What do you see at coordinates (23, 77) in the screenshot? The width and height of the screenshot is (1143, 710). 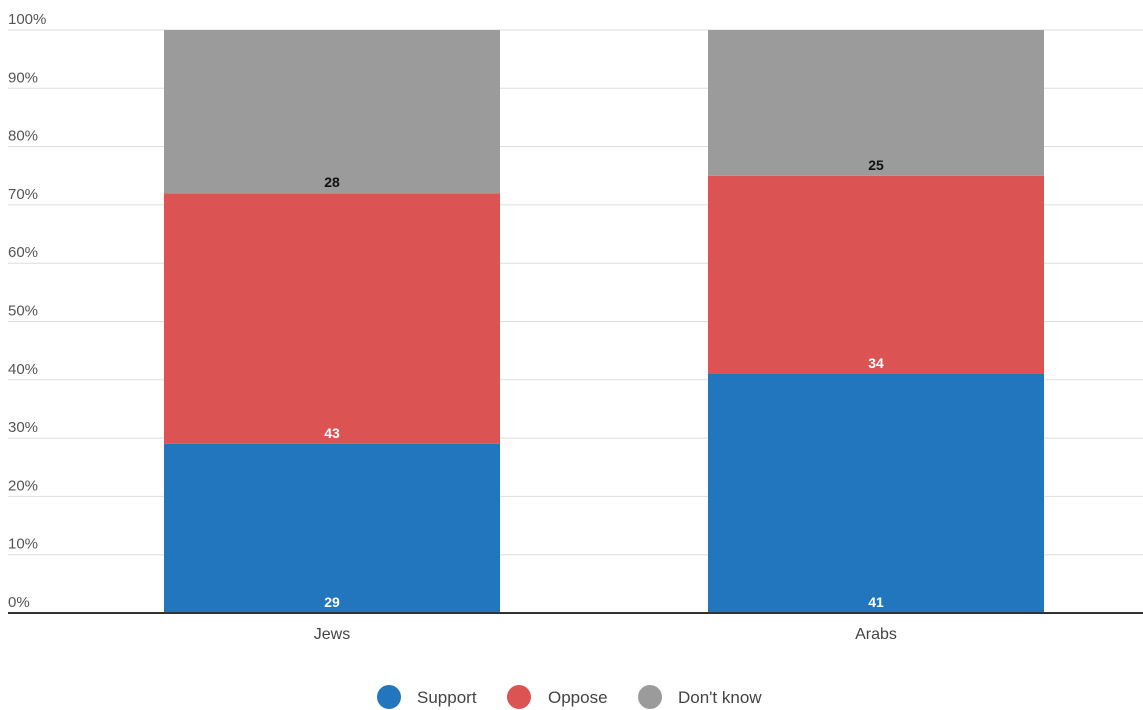 I see `y-tick-label: 90%` at bounding box center [23, 77].